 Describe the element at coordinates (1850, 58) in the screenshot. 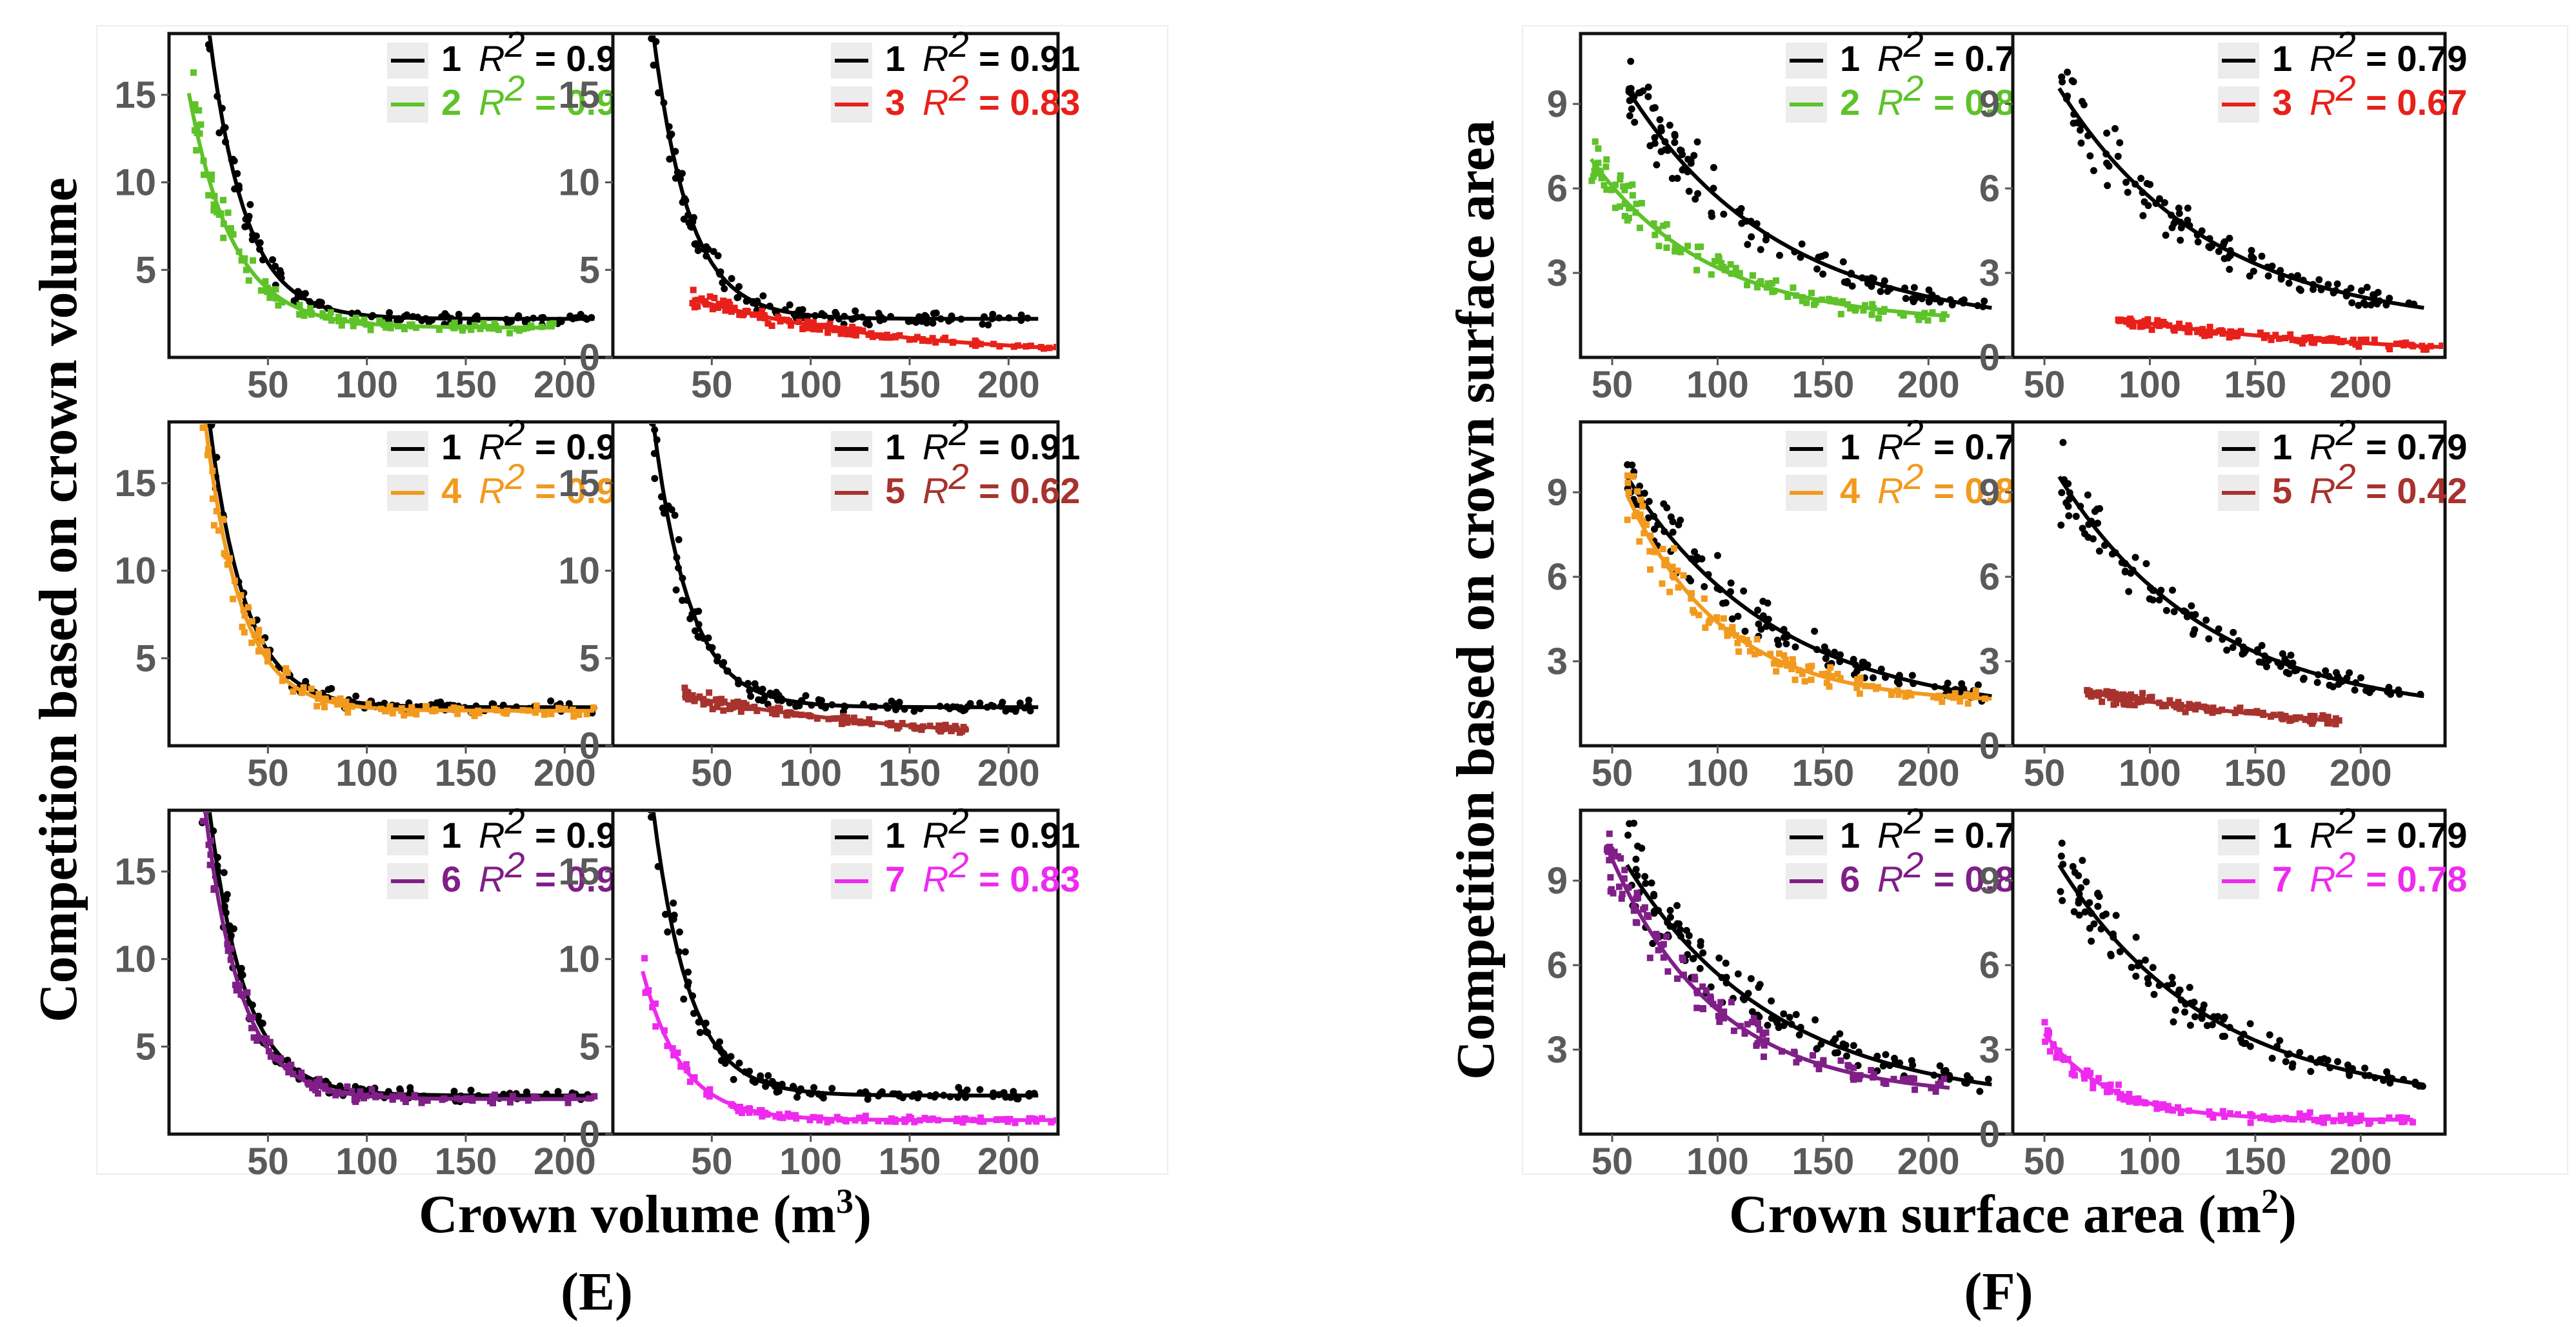

I see `legend-label: 1` at that location.